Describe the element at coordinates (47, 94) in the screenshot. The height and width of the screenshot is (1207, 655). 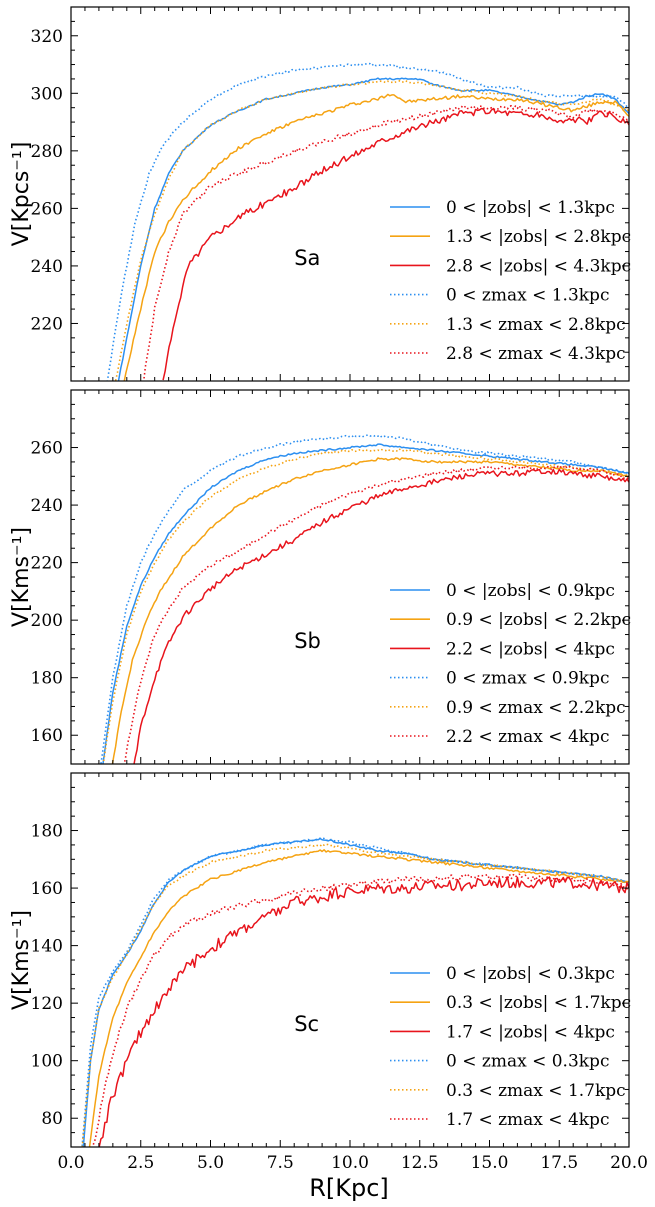
I see `y-tick-label: 300` at that location.